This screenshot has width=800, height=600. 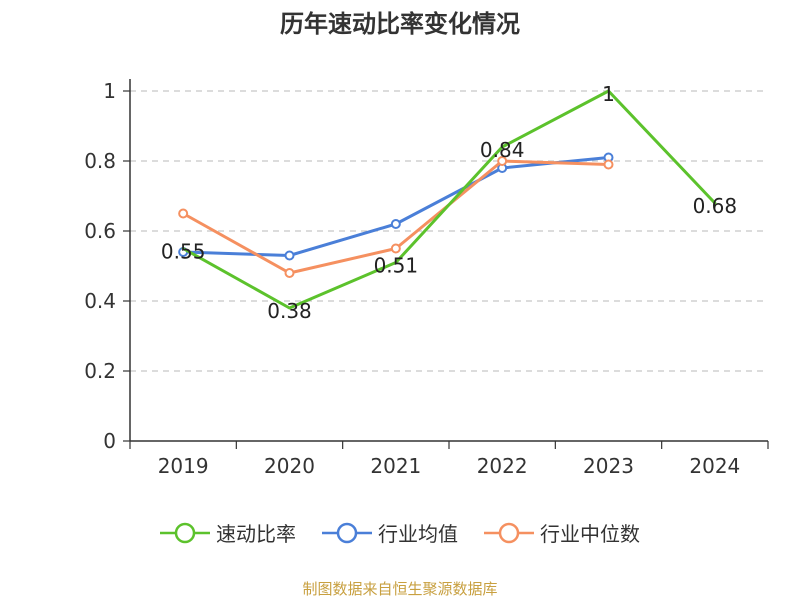 I want to click on x-tick-label: 2020, so click(x=289, y=466).